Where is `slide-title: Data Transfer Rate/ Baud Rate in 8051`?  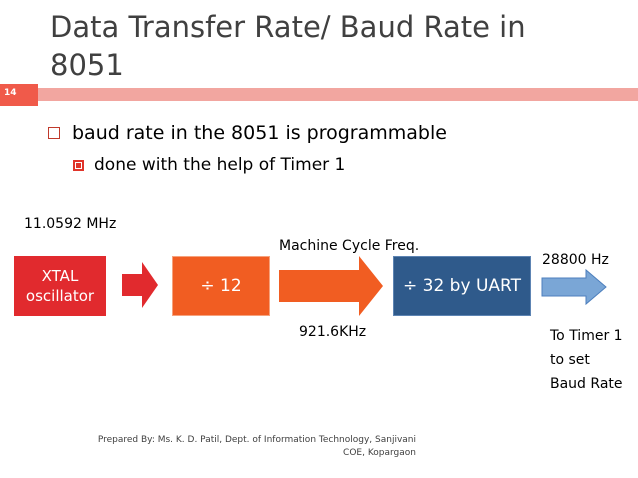 slide-title: Data Transfer Rate/ Baud Rate in 8051 is located at coordinates (330, 46).